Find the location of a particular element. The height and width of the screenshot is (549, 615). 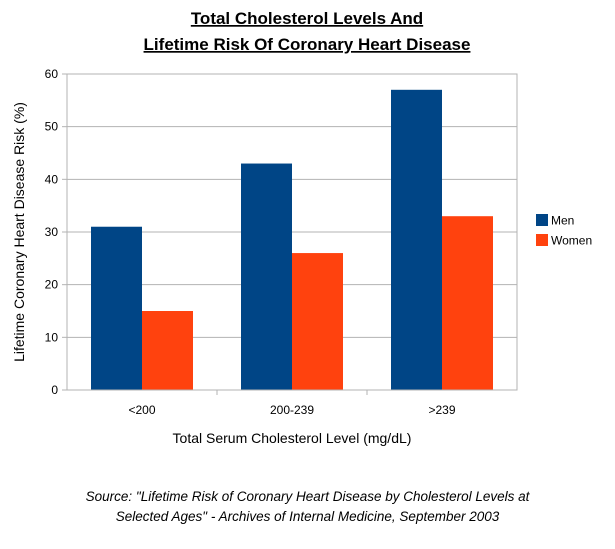

y-tick-labels: 0 10 20 30 40 50 60 is located at coordinates (52, 232).